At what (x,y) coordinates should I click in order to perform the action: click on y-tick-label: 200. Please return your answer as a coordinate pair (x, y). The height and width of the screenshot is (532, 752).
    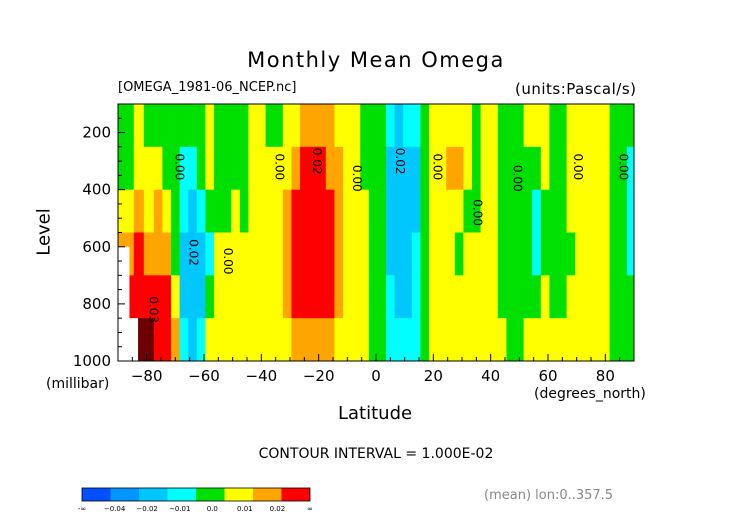
    Looking at the image, I should click on (96, 133).